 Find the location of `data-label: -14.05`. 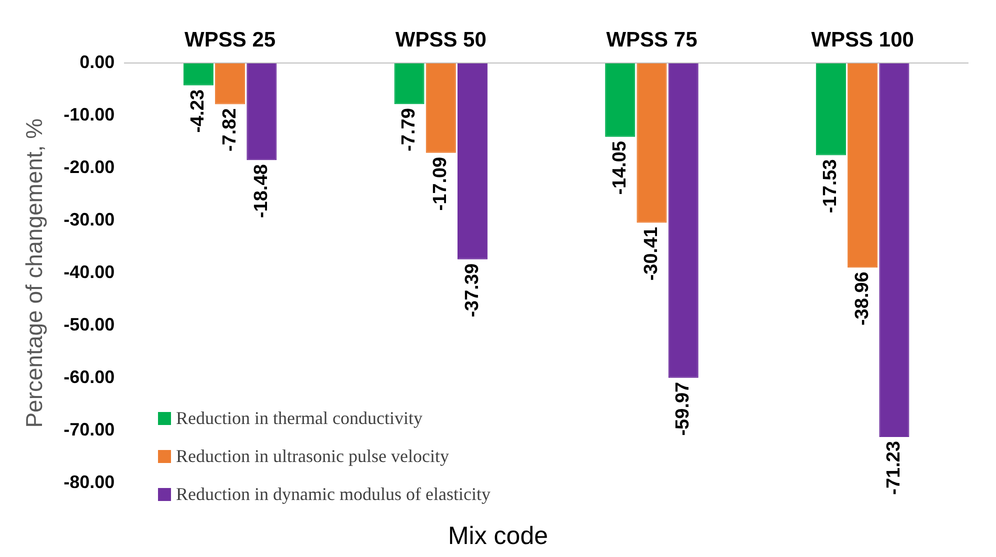

data-label: -14.05 is located at coordinates (619, 167).